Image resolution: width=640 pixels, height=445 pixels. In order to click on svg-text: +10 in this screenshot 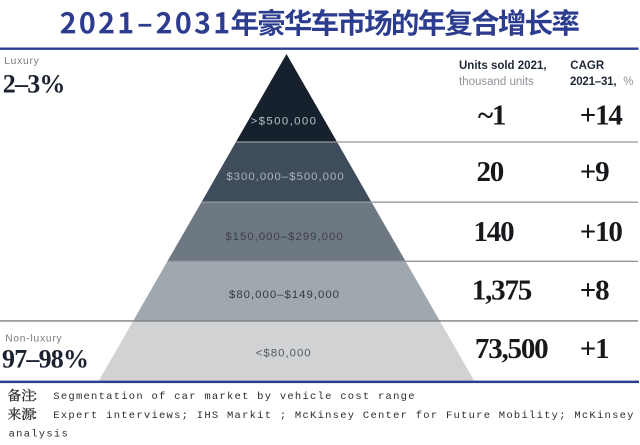, I will do `click(601, 232)`.